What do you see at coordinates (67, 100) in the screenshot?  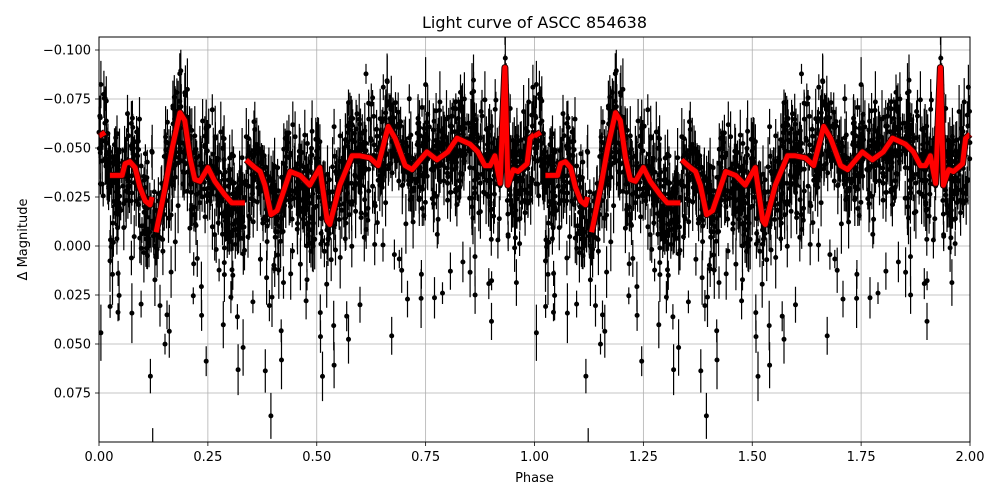 I see `y-tick-label: −0.075` at bounding box center [67, 100].